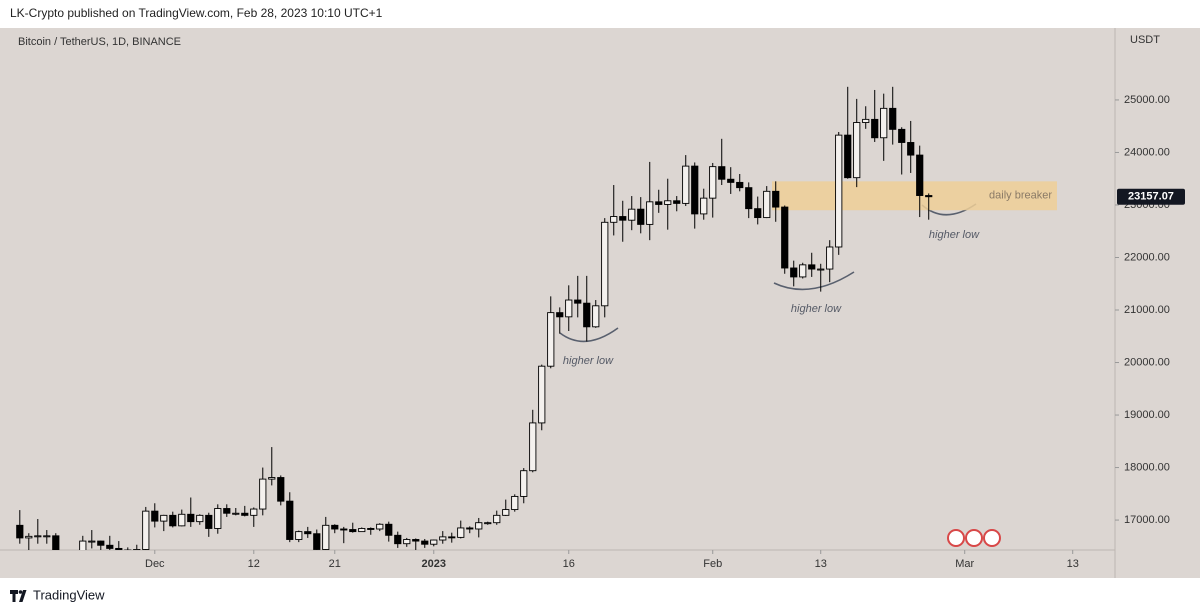 The height and width of the screenshot is (612, 1200). I want to click on arc, so click(814, 281).